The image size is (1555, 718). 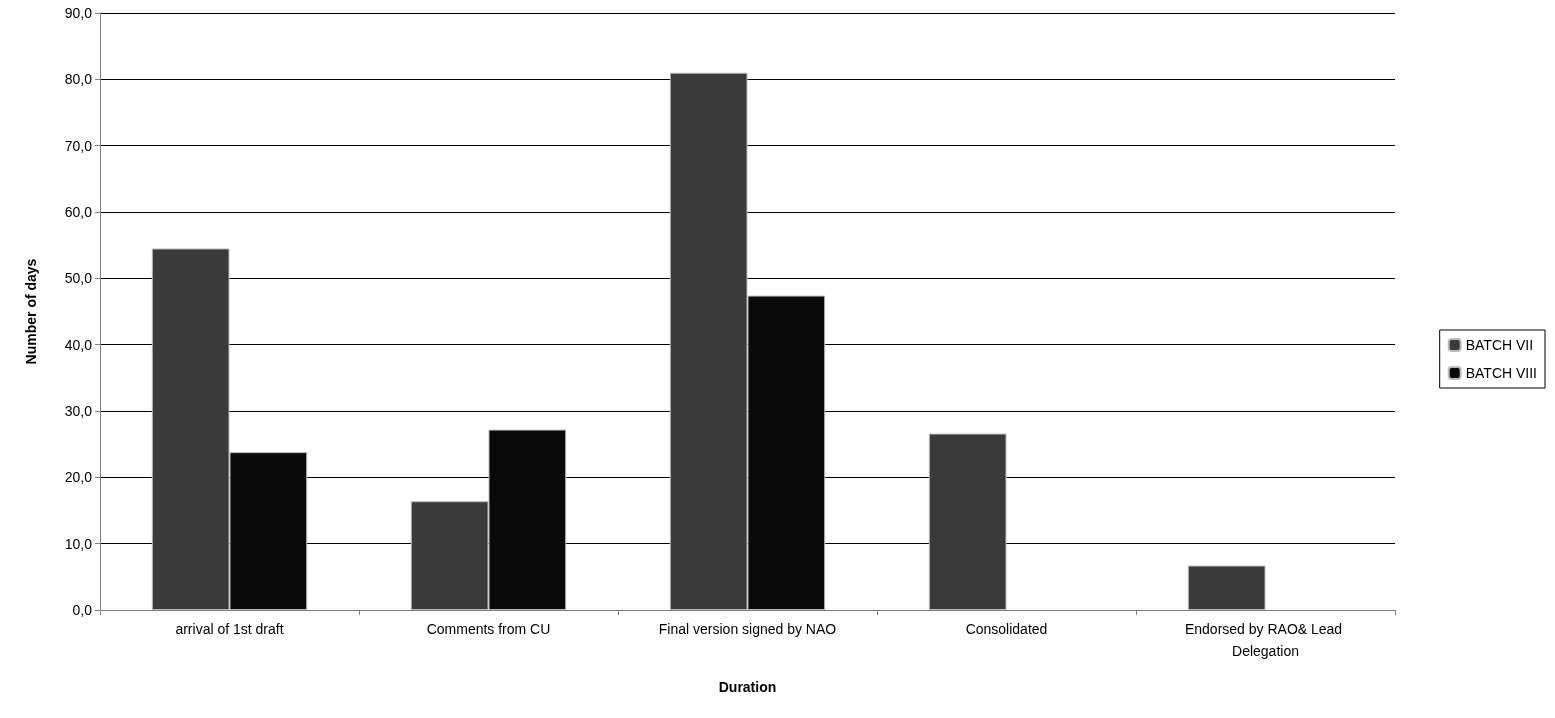 What do you see at coordinates (78, 79) in the screenshot?
I see `y-tick-label: 80,0` at bounding box center [78, 79].